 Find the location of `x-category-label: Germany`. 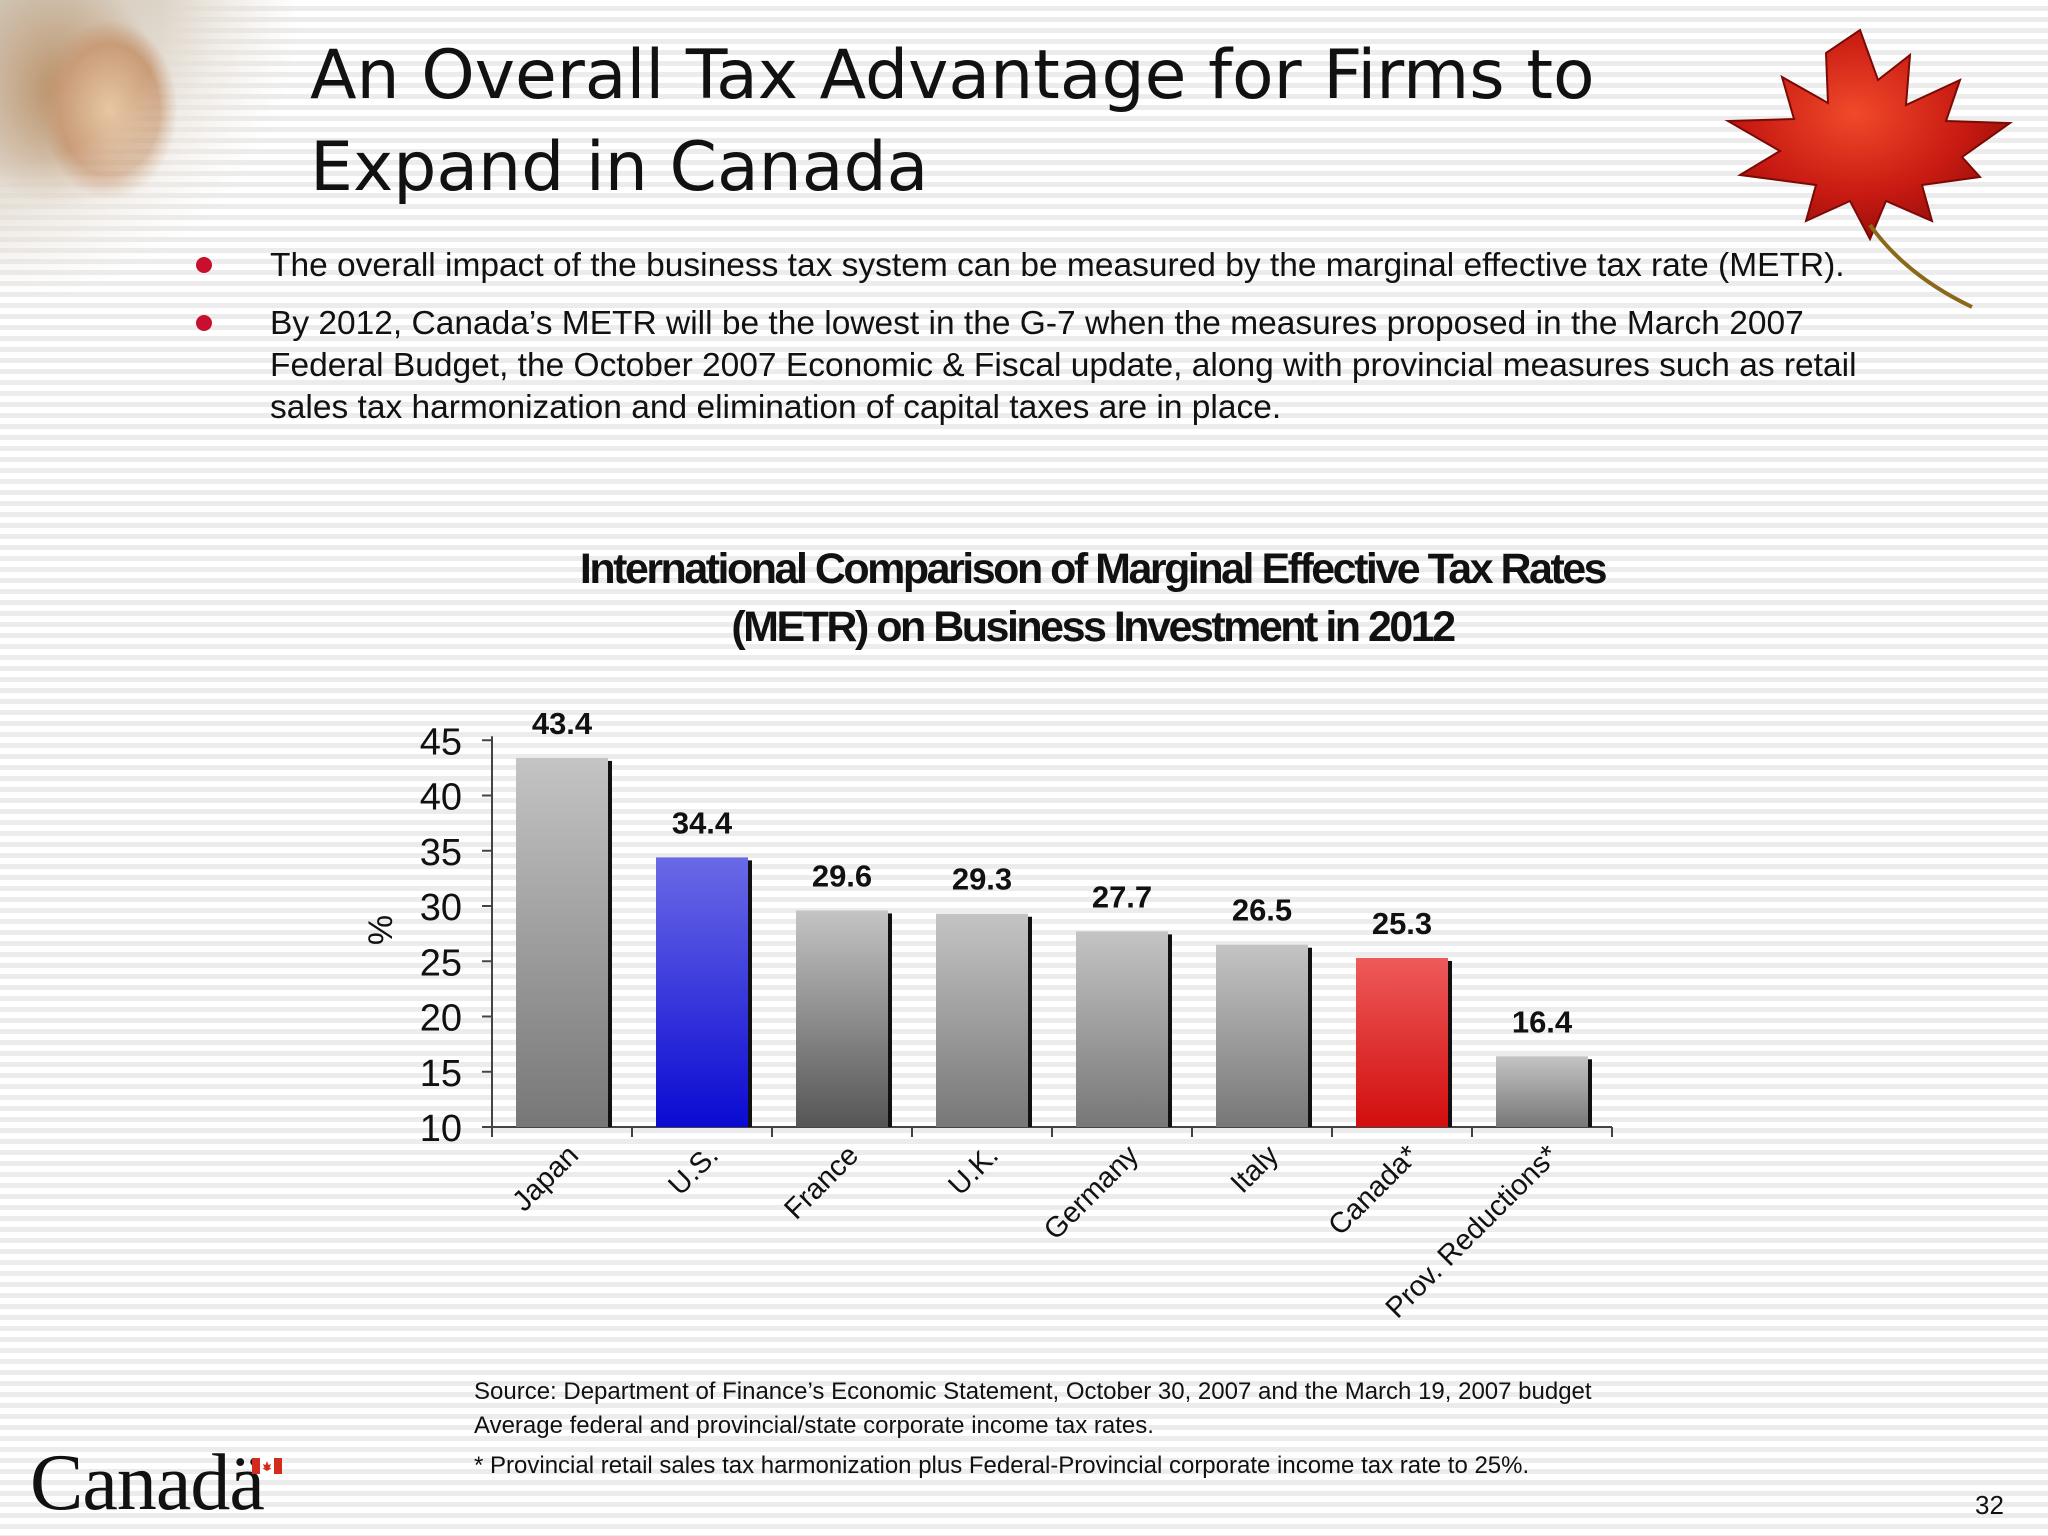

x-category-label: Germany is located at coordinates (1091, 1192).